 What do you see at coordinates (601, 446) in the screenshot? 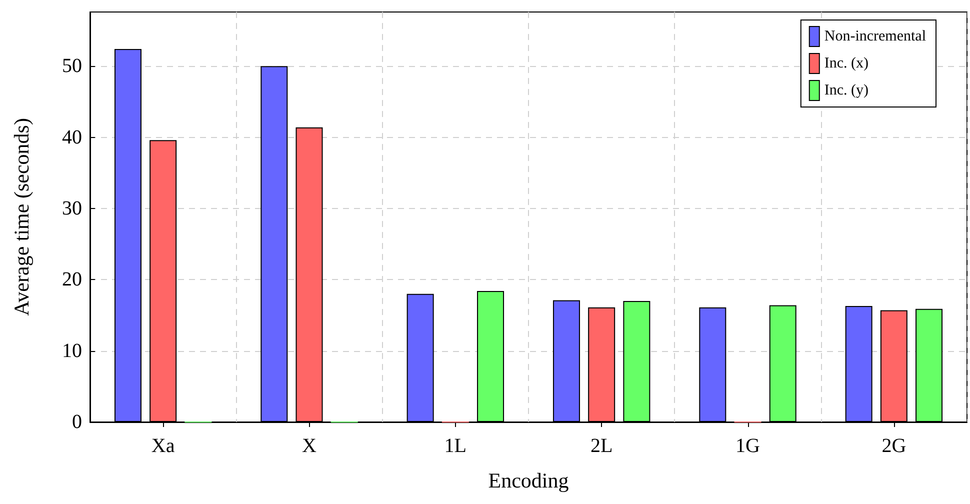
I see `x-tick-label: 2L` at bounding box center [601, 446].